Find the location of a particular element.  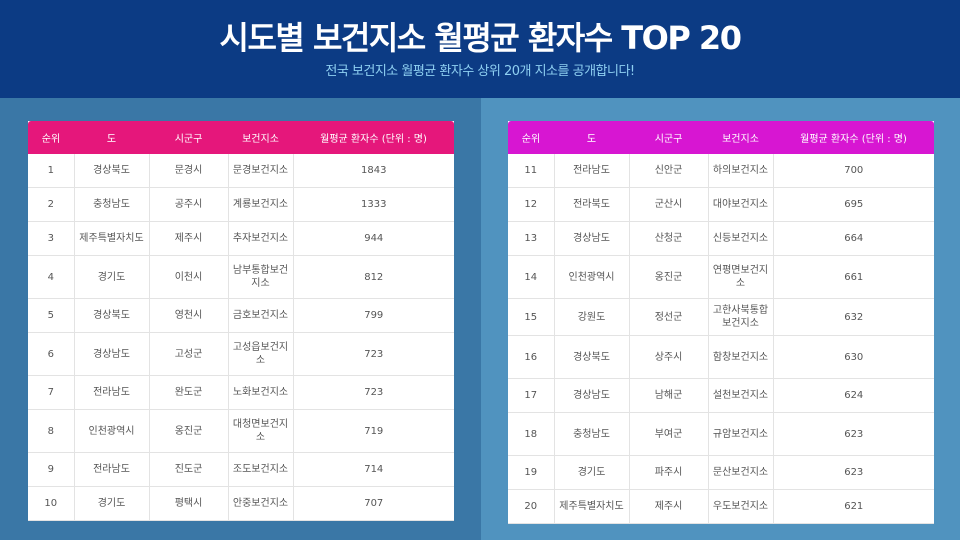

city-cell: 군산시 is located at coordinates (669, 204).